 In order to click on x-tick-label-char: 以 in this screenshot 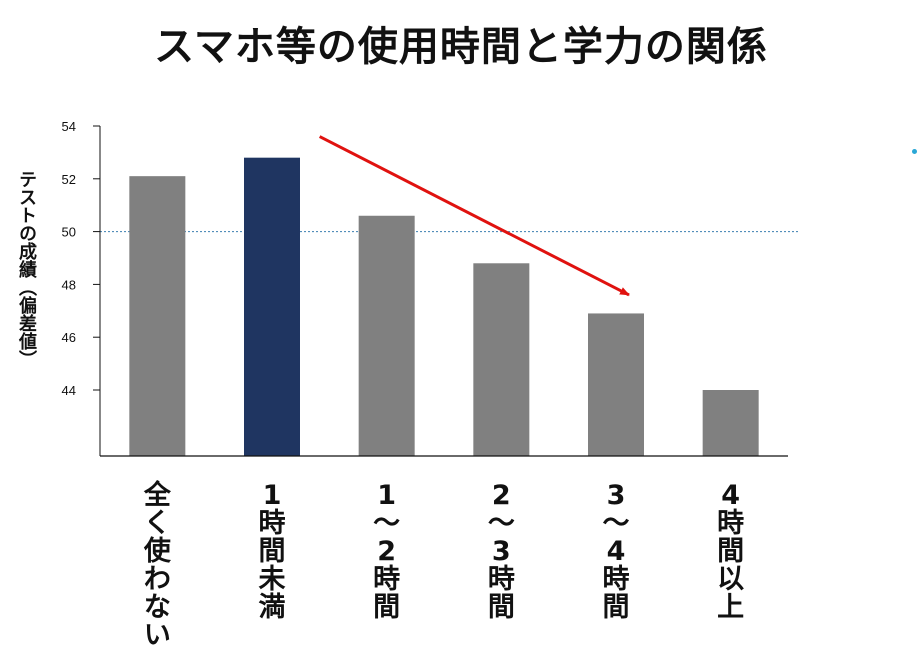, I will do `click(731, 579)`.